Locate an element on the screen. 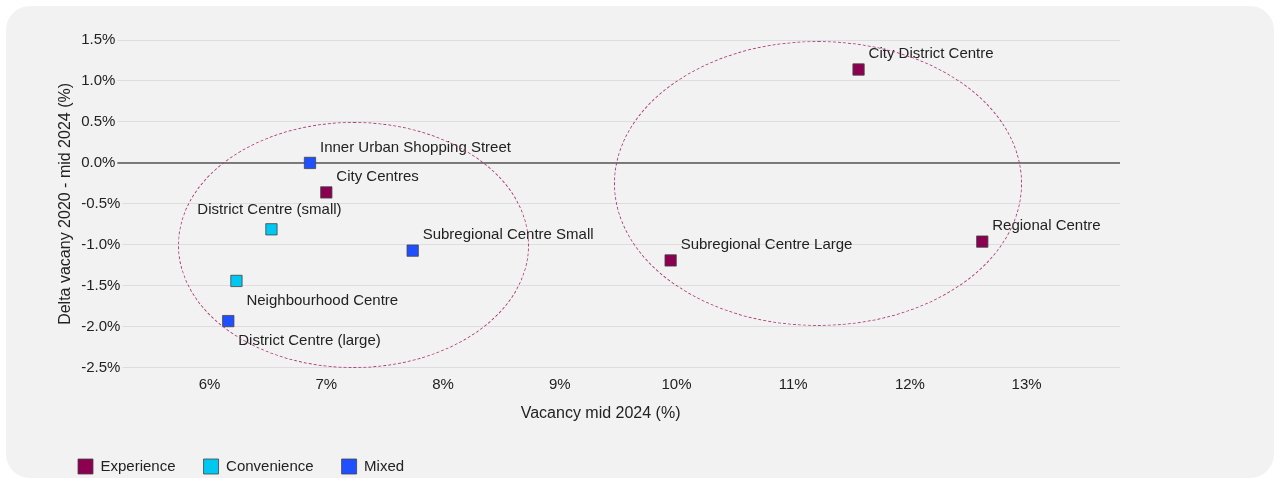  x-tick-label: 8% is located at coordinates (443, 383).